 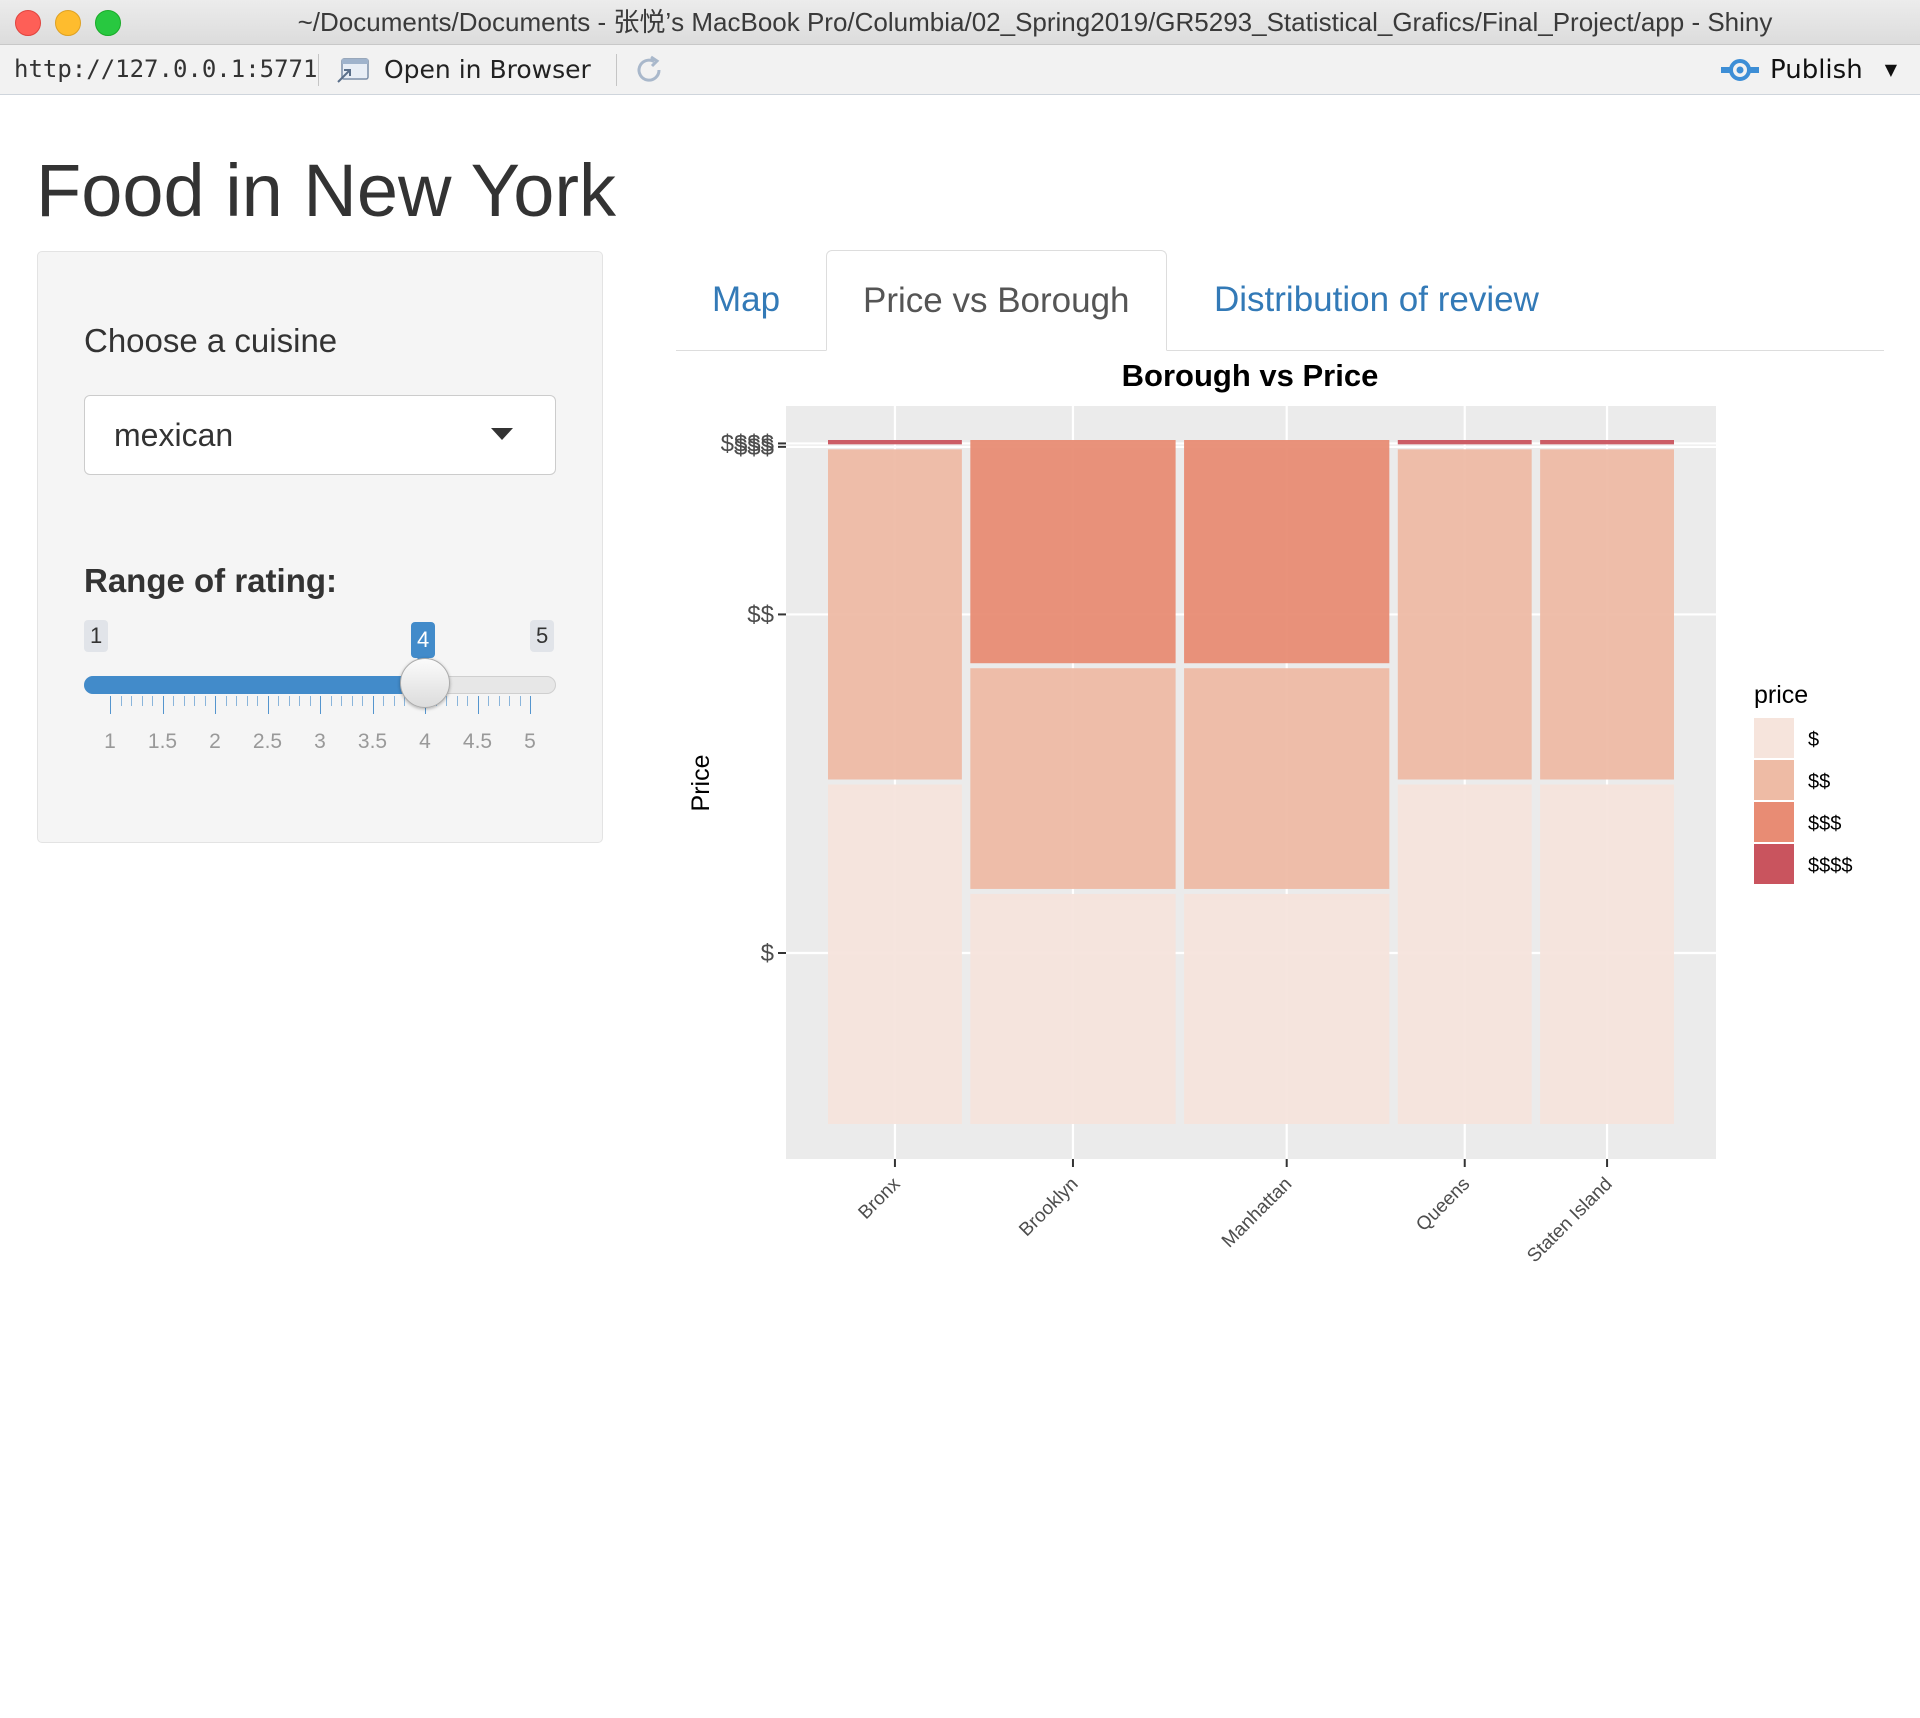 I want to click on y-axis-tick-label: $$, so click(x=760, y=614).